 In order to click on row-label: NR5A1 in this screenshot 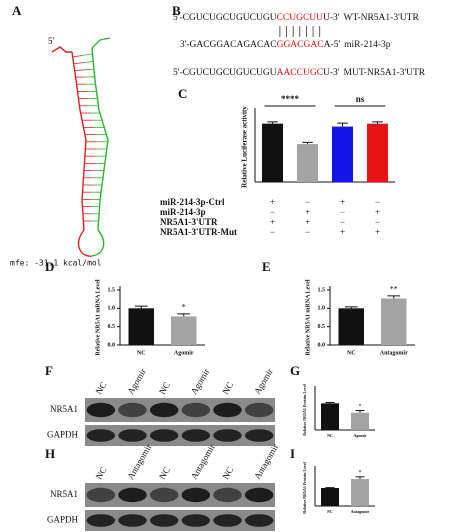, I will do `click(64, 494)`.